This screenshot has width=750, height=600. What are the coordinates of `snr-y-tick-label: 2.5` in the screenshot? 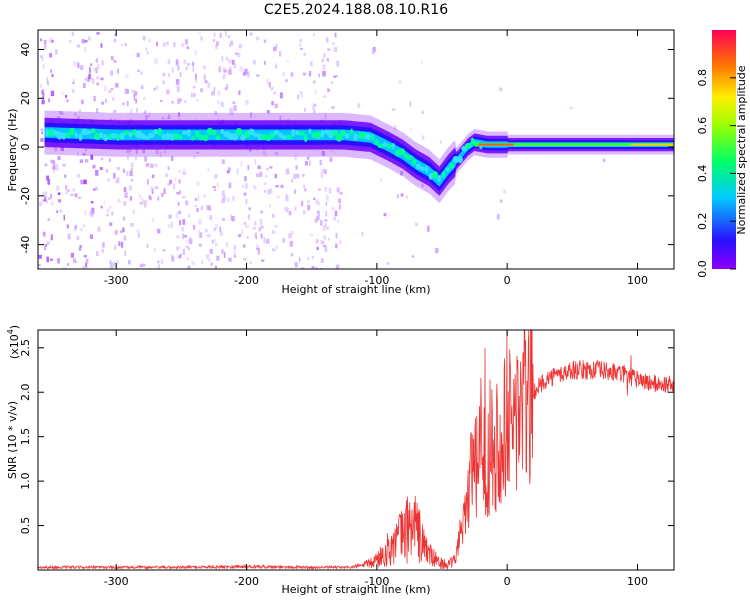 It's located at (25, 348).